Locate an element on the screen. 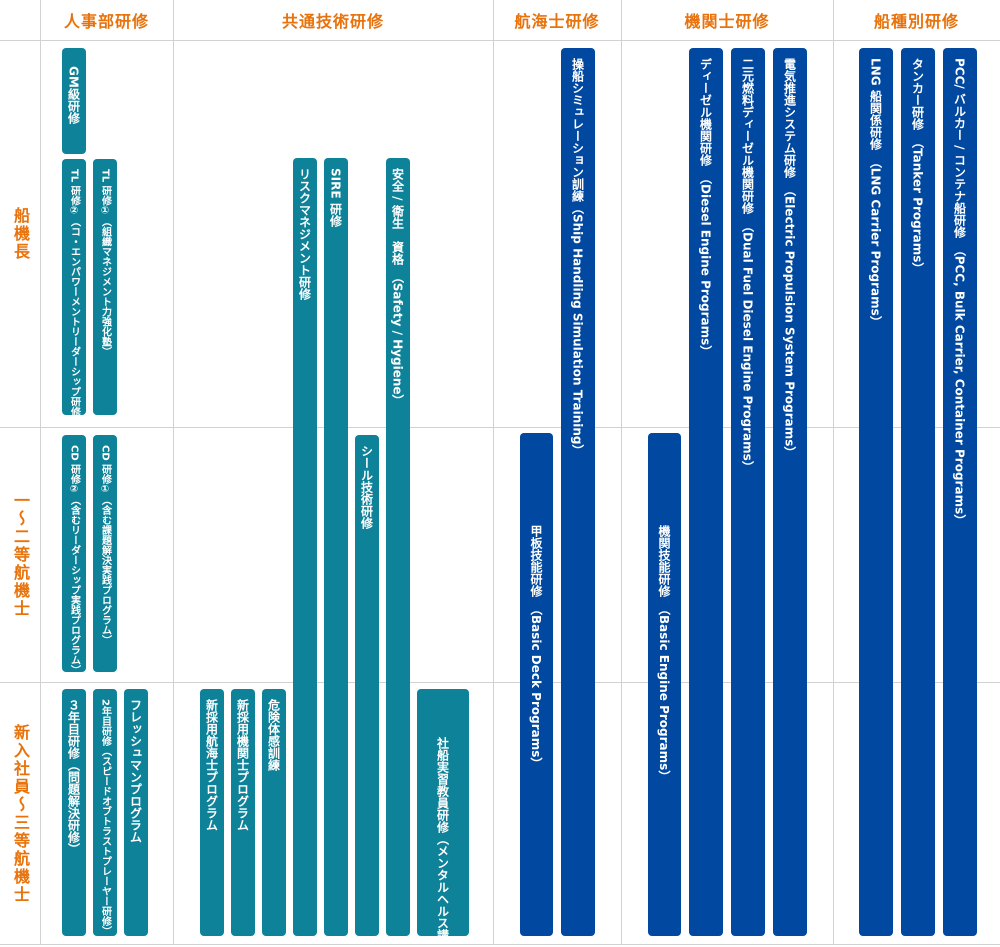 This screenshot has height=947, width=1000. program-bar-seal: シール技術研修 is located at coordinates (367, 685).